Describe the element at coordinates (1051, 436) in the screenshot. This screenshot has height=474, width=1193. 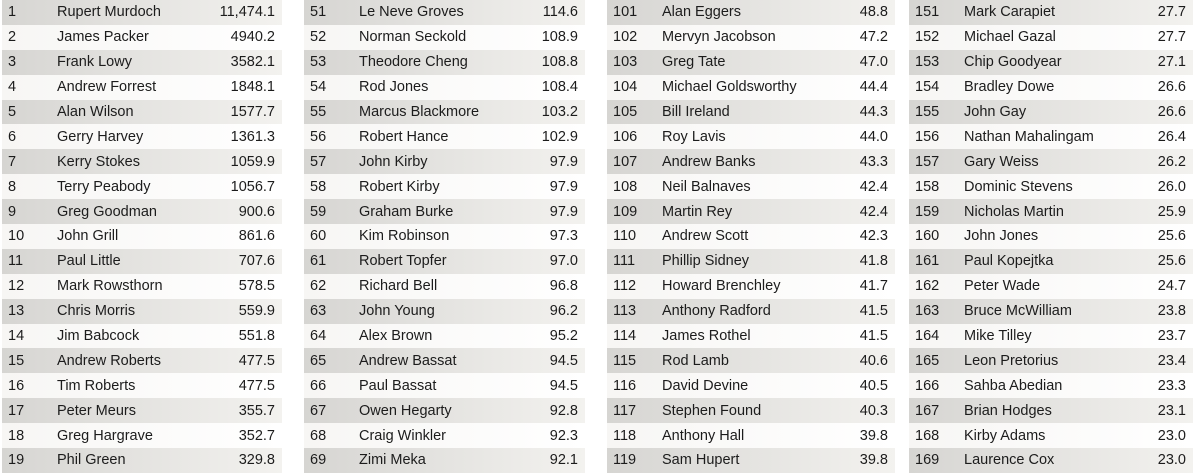
I see `table-row: 168 Kirby Adams 23.0` at that location.